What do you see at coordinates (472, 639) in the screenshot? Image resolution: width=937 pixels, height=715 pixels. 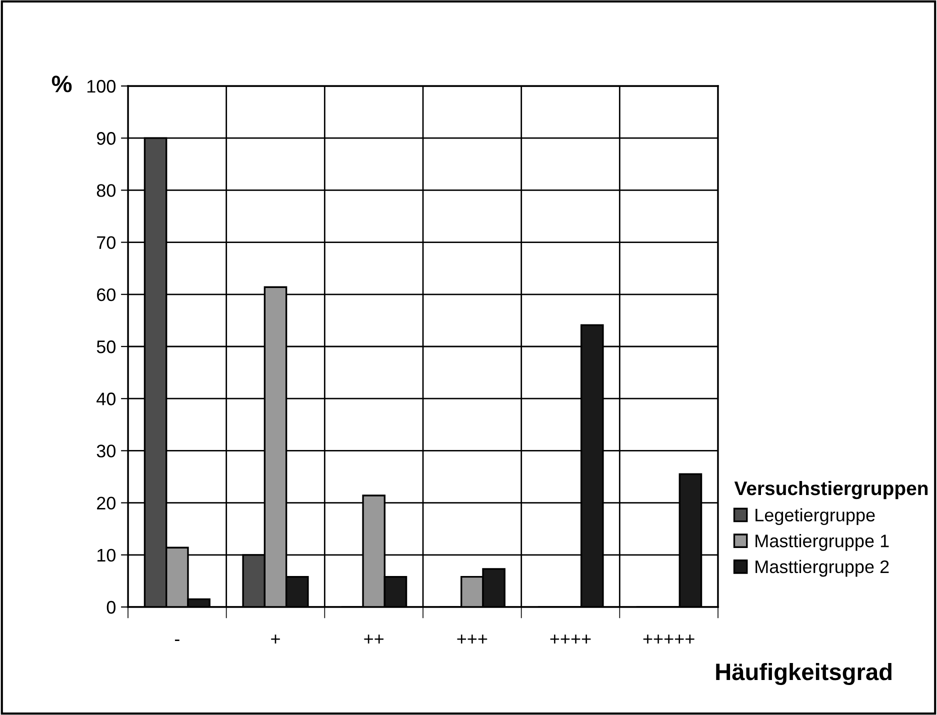 I see `x-tick-label: +++` at bounding box center [472, 639].